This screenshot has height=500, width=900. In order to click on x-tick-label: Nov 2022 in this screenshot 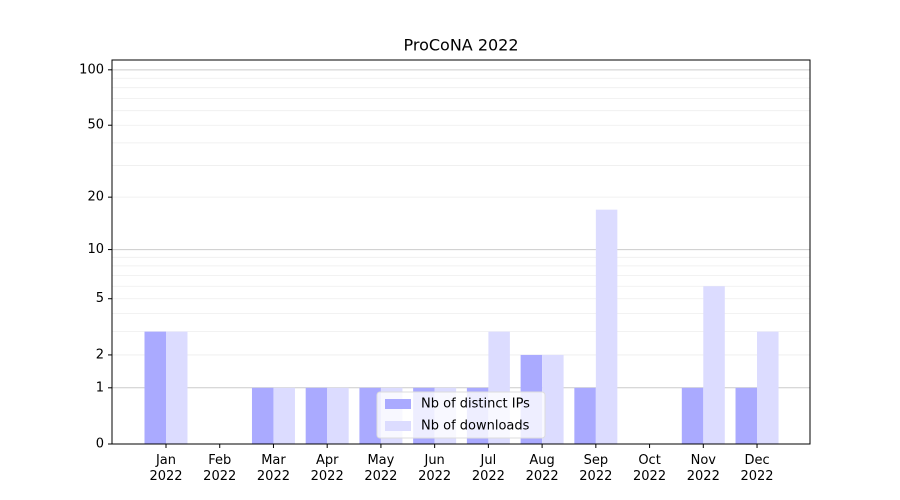, I will do `click(703, 468)`.